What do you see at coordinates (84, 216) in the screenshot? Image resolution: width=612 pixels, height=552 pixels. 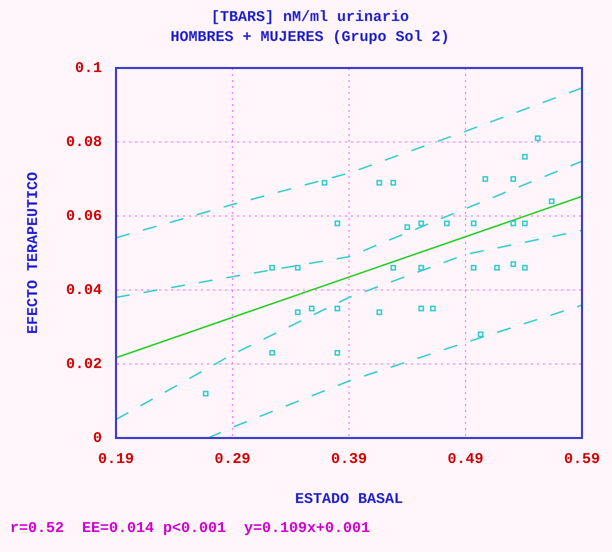 I see `y-tick-label: 0.06` at bounding box center [84, 216].